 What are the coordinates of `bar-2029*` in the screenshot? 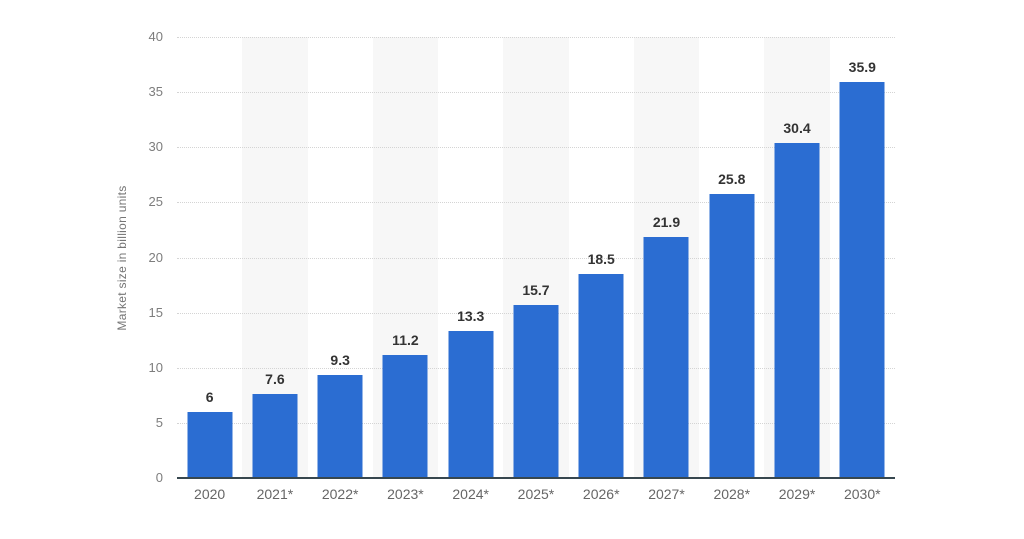 It's located at (797, 310).